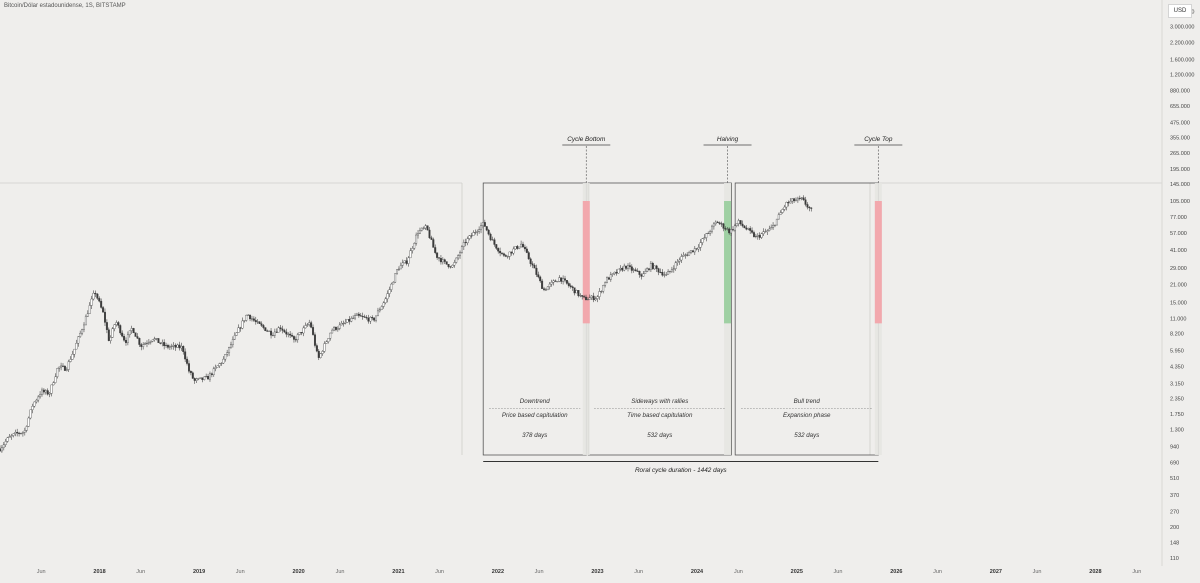  What do you see at coordinates (807, 401) in the screenshot?
I see `phase-label: Bull trend` at bounding box center [807, 401].